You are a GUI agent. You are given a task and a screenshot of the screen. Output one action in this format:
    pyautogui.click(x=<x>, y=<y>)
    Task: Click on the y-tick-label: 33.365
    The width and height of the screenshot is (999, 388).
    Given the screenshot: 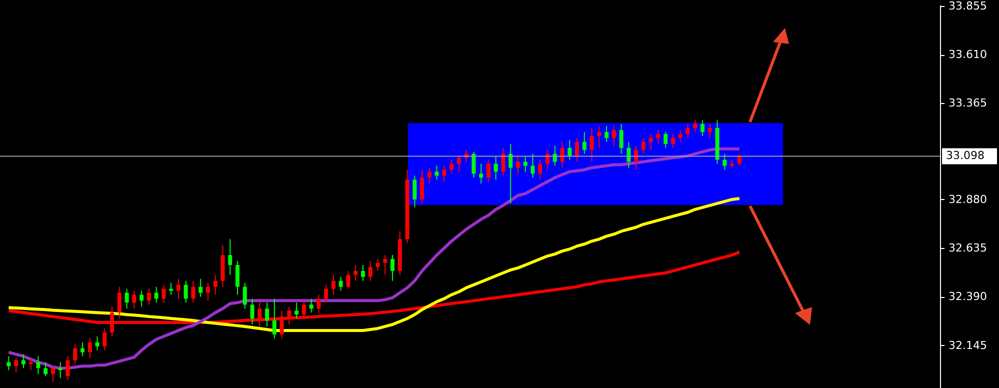 What is the action you would take?
    pyautogui.click(x=967, y=103)
    